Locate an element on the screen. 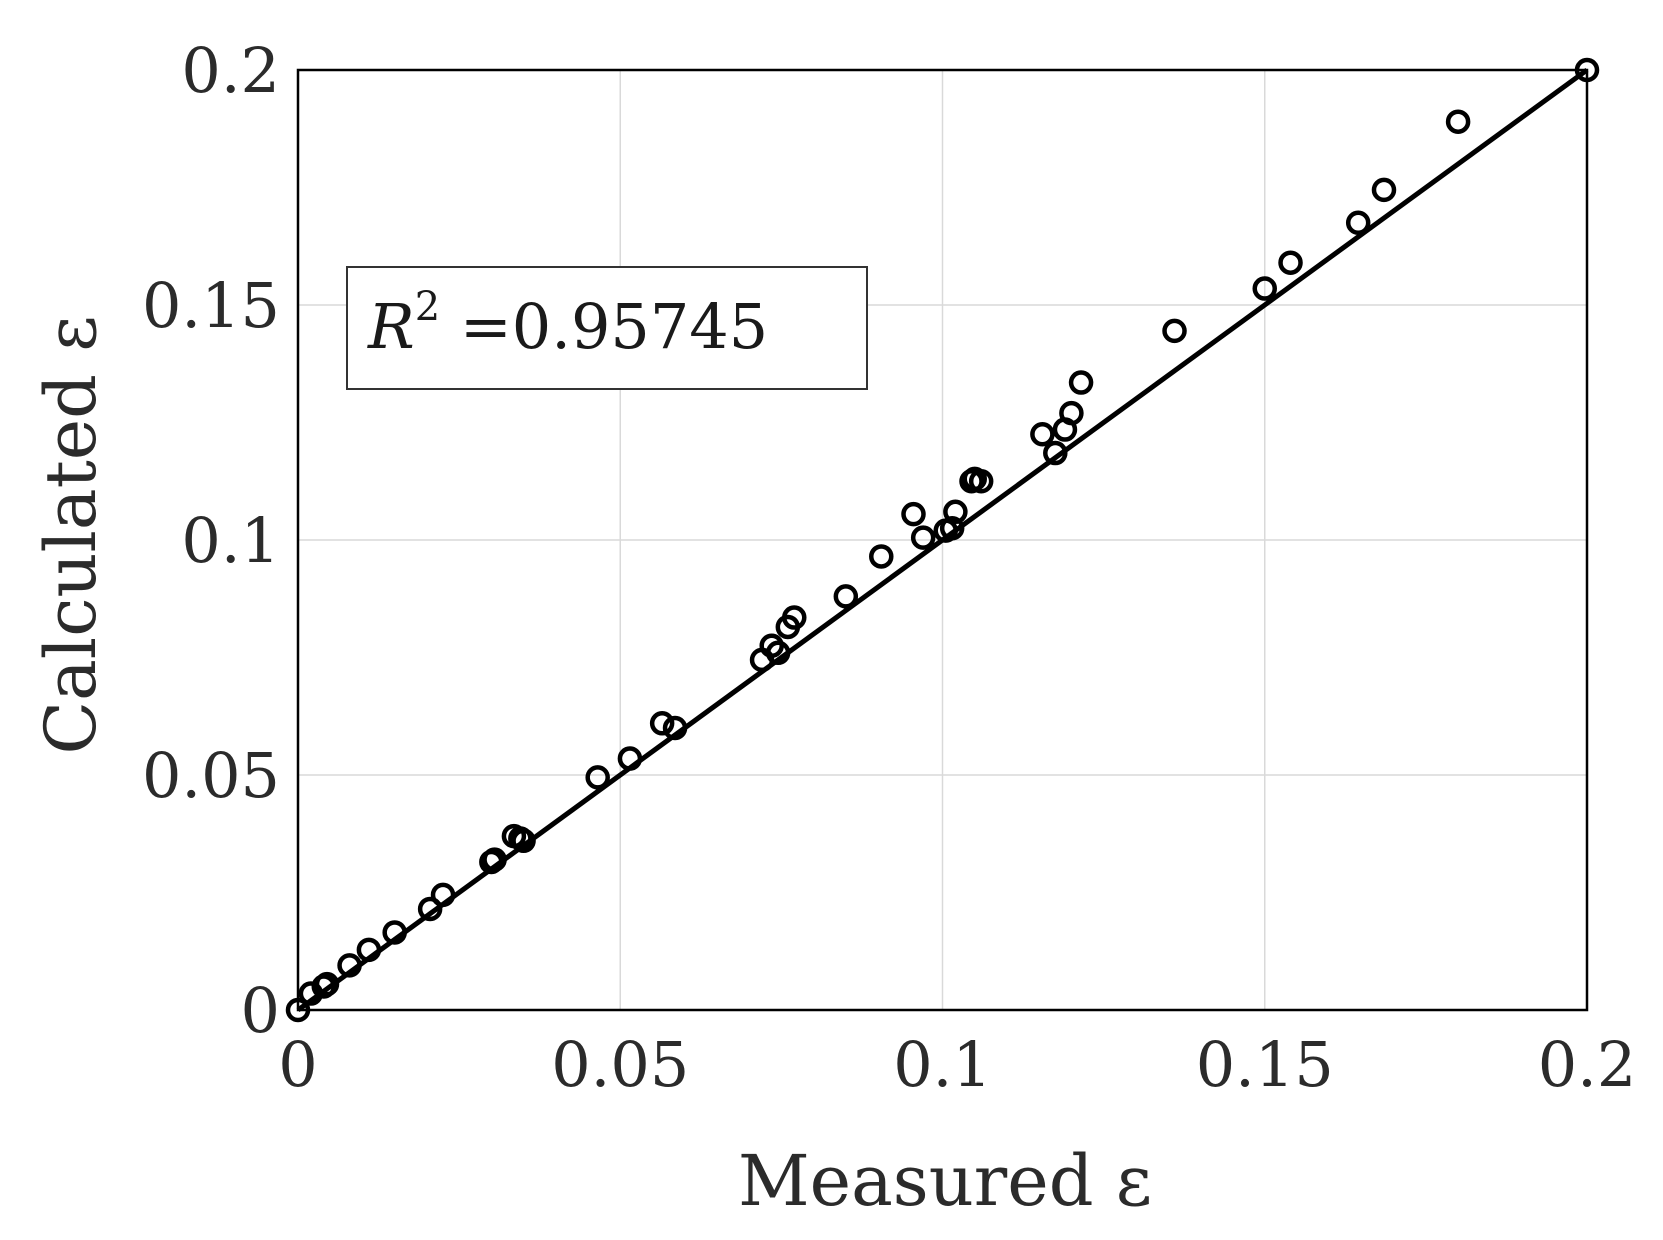 This screenshot has height=1240, width=1663. x-tick-labels: 0 0.05 0.1 0.15 0.2 is located at coordinates (957, 1064).